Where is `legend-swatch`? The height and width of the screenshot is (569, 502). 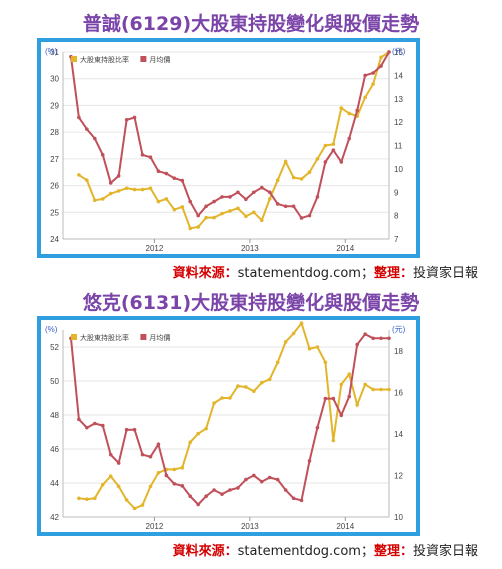 legend-swatch is located at coordinates (143, 337).